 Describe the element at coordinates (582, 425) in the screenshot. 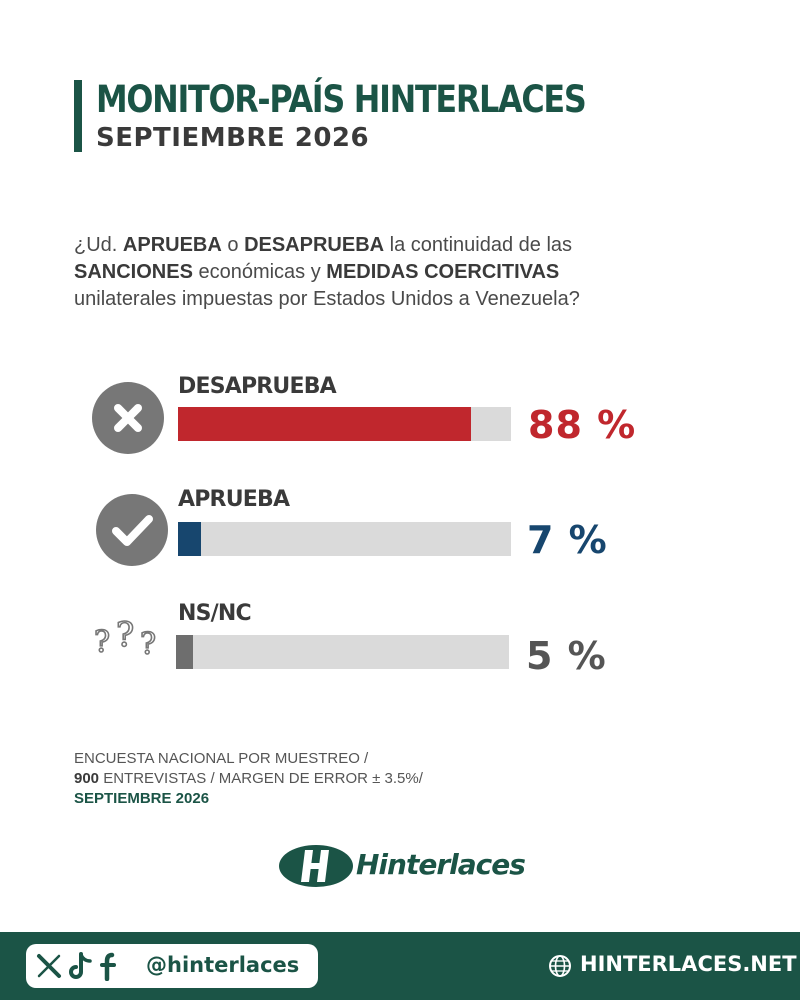

I see `value-label-desaprueba: 88 %` at that location.